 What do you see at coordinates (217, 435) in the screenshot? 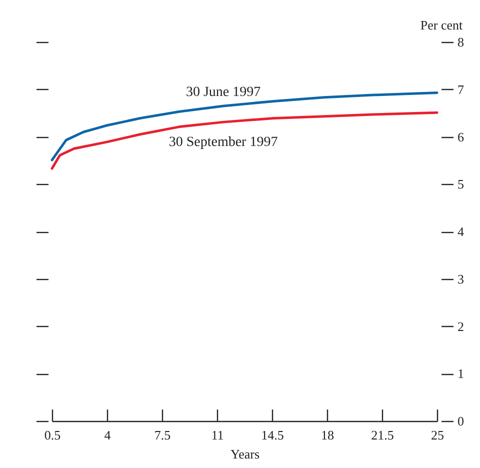
I see `x-tick-label: 11` at bounding box center [217, 435].